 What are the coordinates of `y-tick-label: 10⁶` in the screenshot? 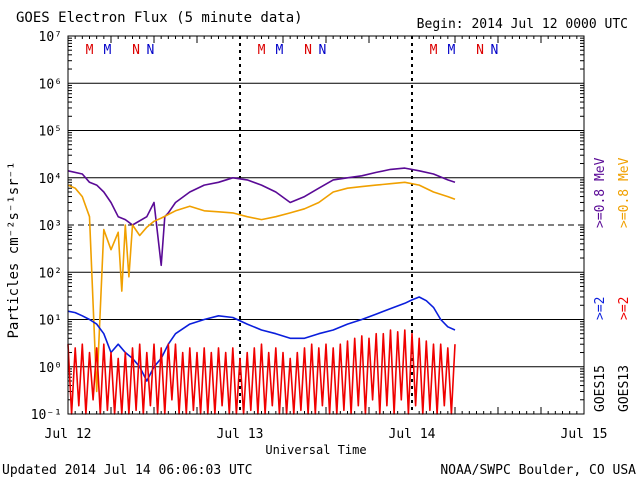 It's located at (50, 84).